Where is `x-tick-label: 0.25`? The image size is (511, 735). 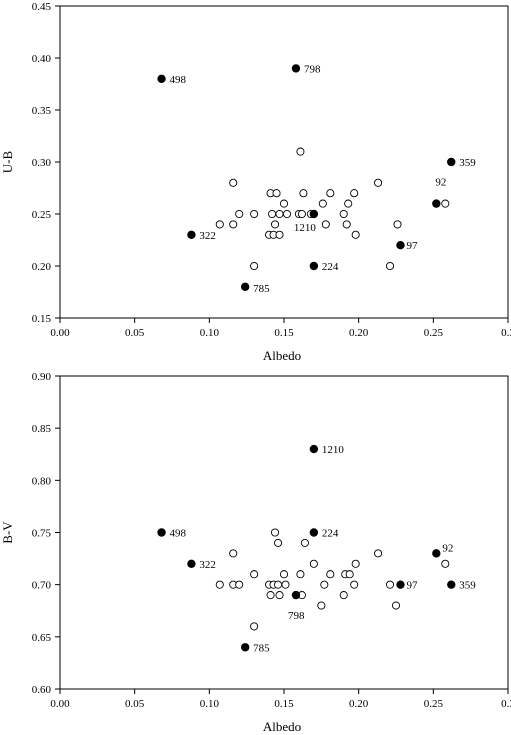
x-tick-label: 0.25 is located at coordinates (434, 704).